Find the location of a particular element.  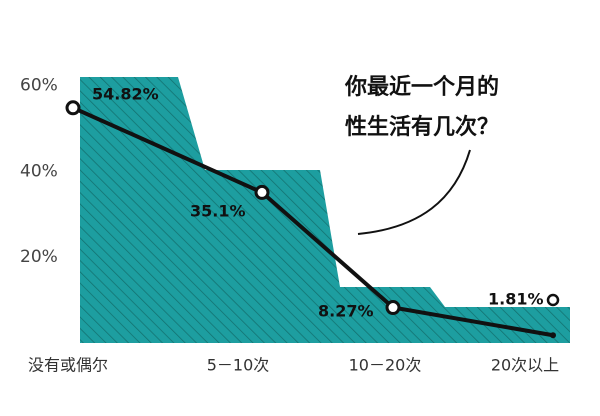

x-tick-label: 5－10次 is located at coordinates (238, 365).